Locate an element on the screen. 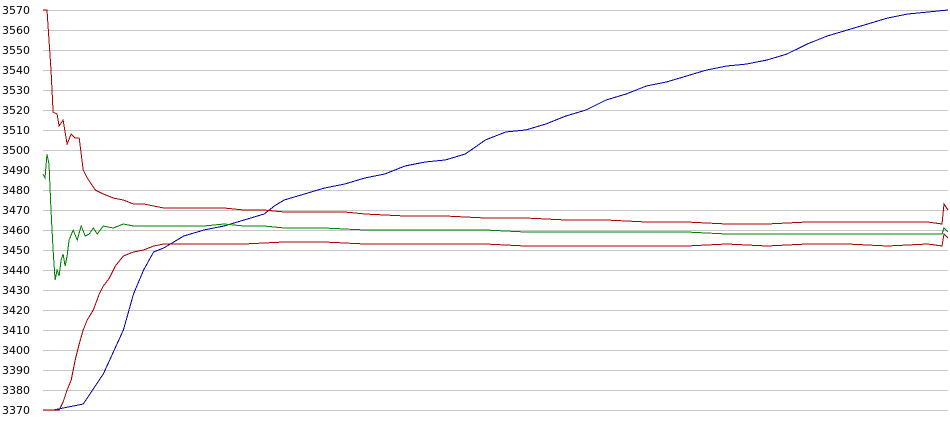 The height and width of the screenshot is (435, 950). y-tick-label: 3390 is located at coordinates (16, 370).